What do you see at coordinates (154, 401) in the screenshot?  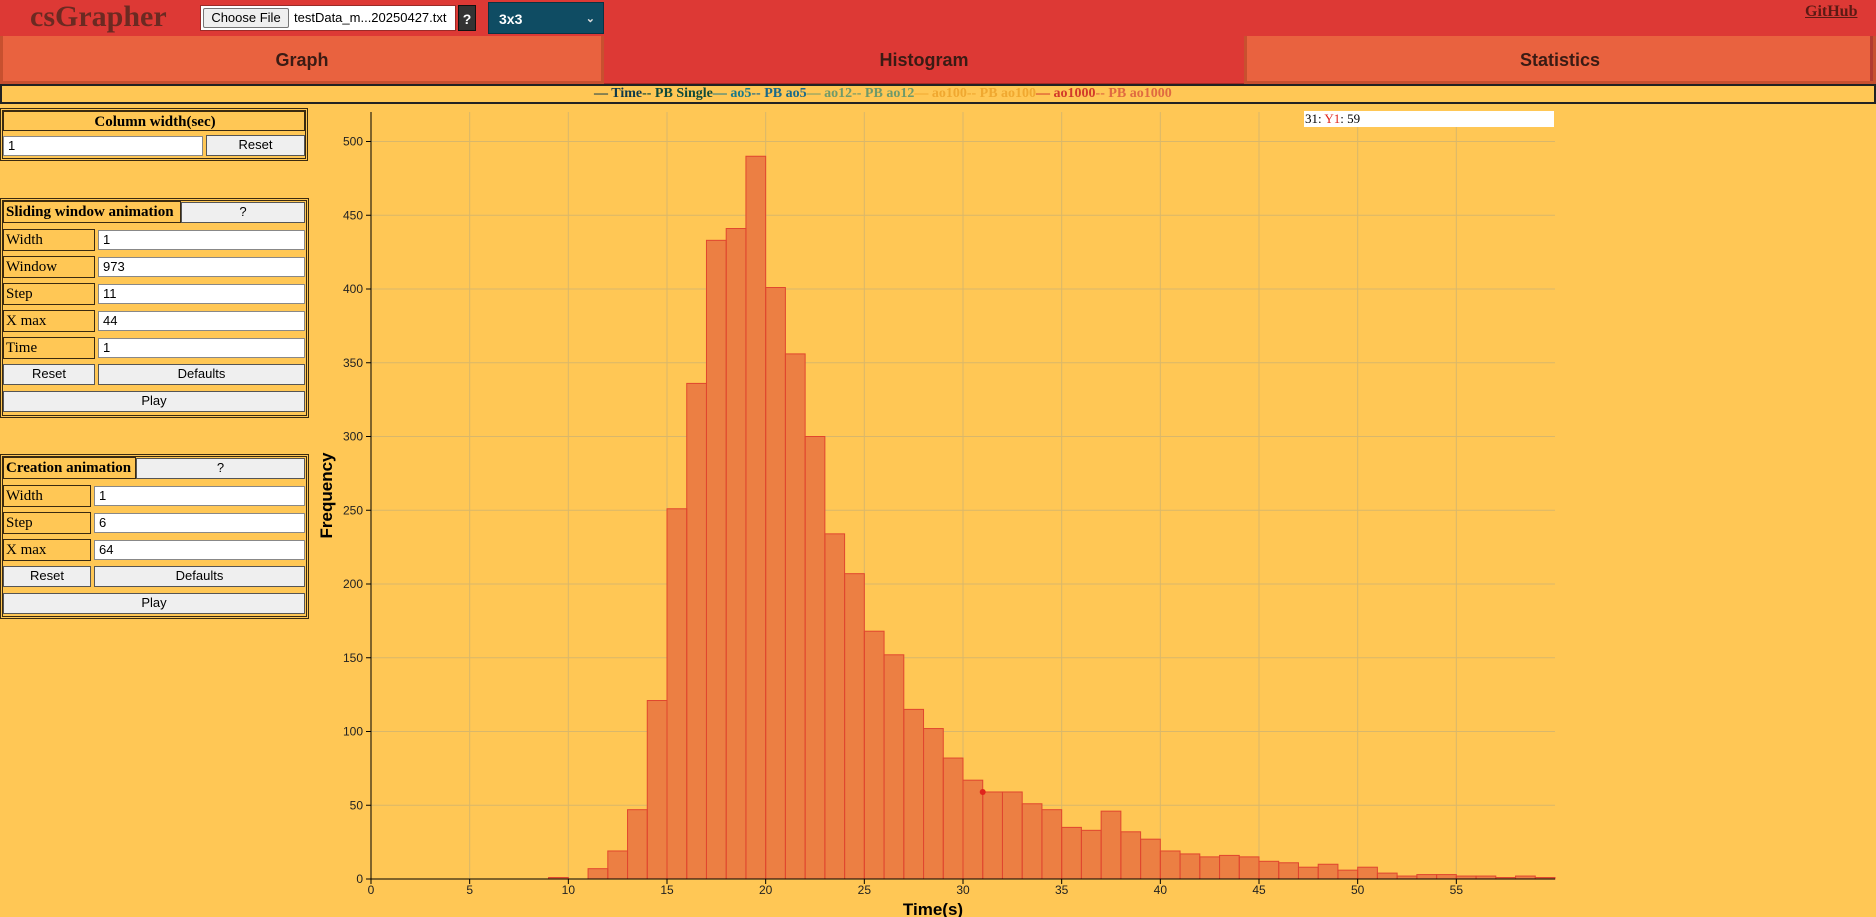 I see `sliding-play-button: Play` at bounding box center [154, 401].